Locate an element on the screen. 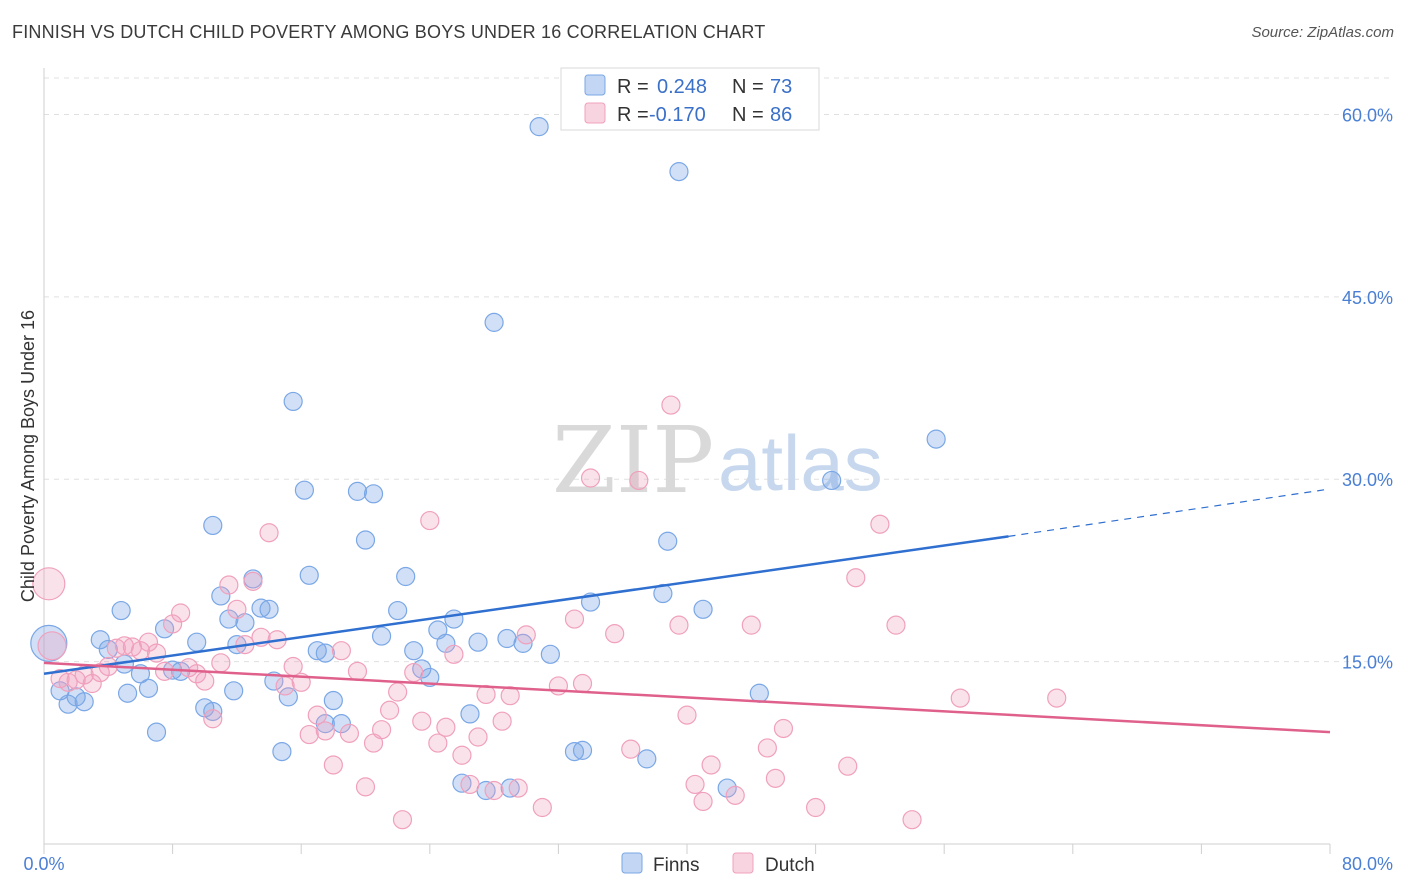 The image size is (1406, 892). x-tick-label-min: 0.0% is located at coordinates (43, 864).